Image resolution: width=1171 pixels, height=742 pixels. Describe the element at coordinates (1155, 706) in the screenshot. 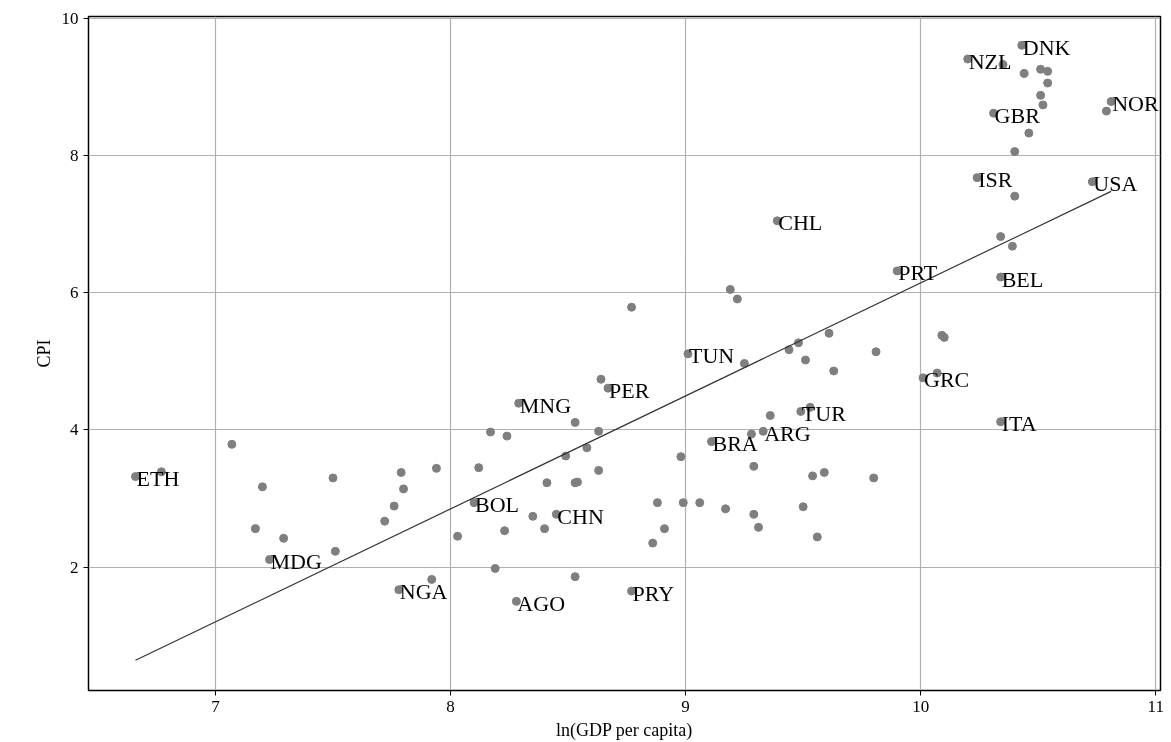

I see `x-tick-label: 11` at that location.